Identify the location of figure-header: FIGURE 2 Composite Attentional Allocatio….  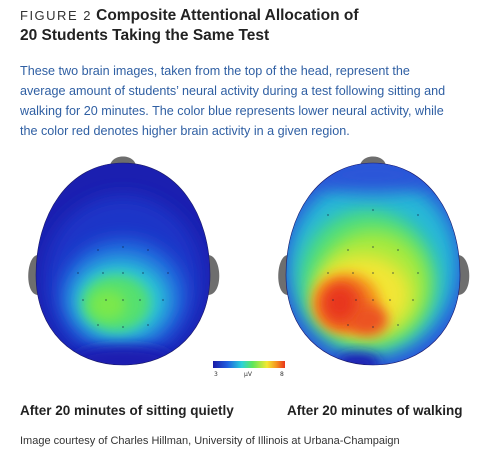
(255, 26).